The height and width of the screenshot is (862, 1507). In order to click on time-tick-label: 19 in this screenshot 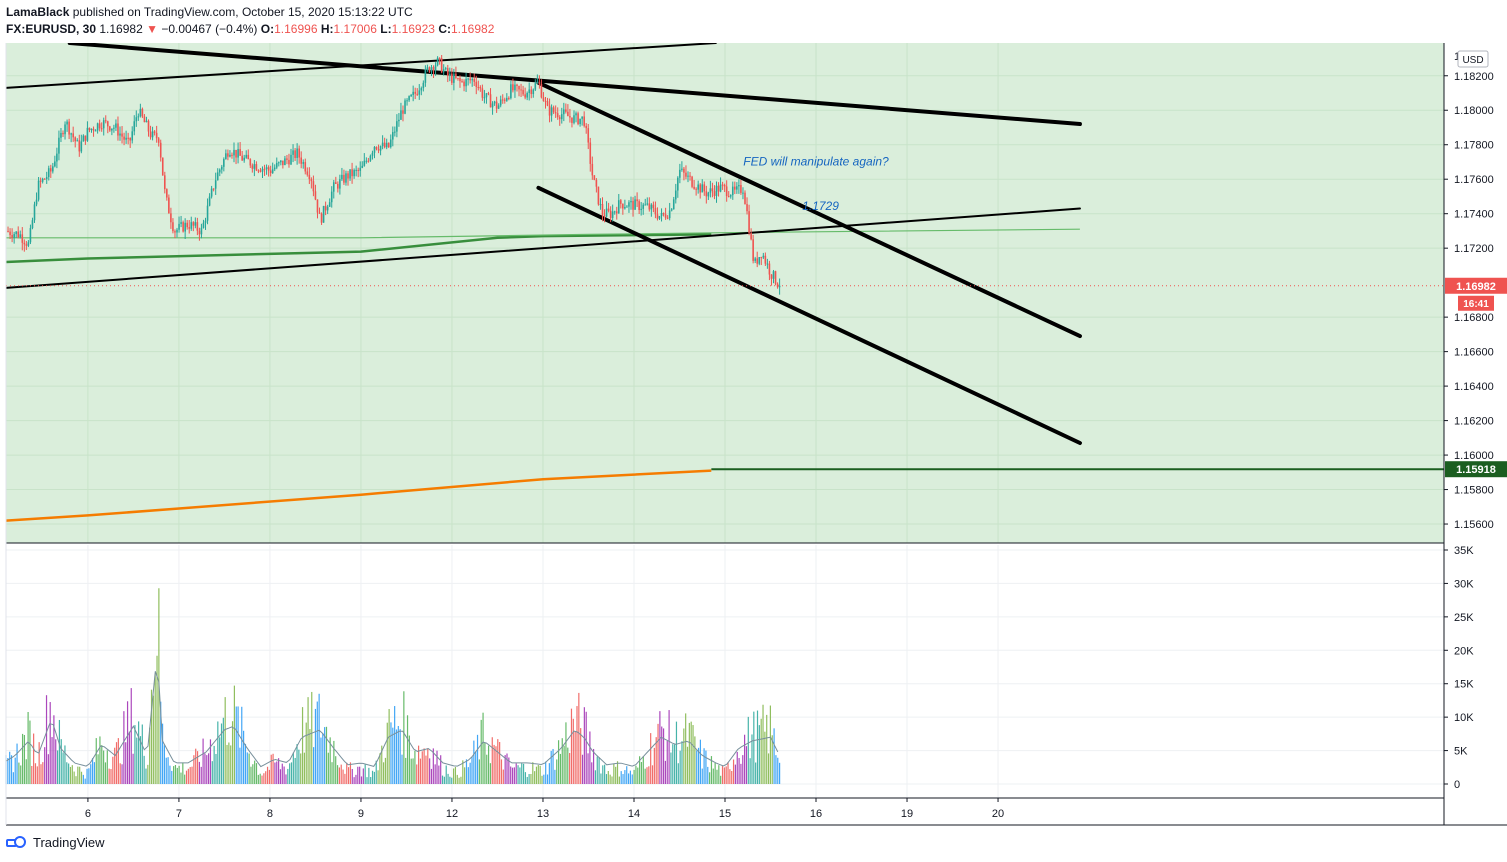, I will do `click(907, 814)`.